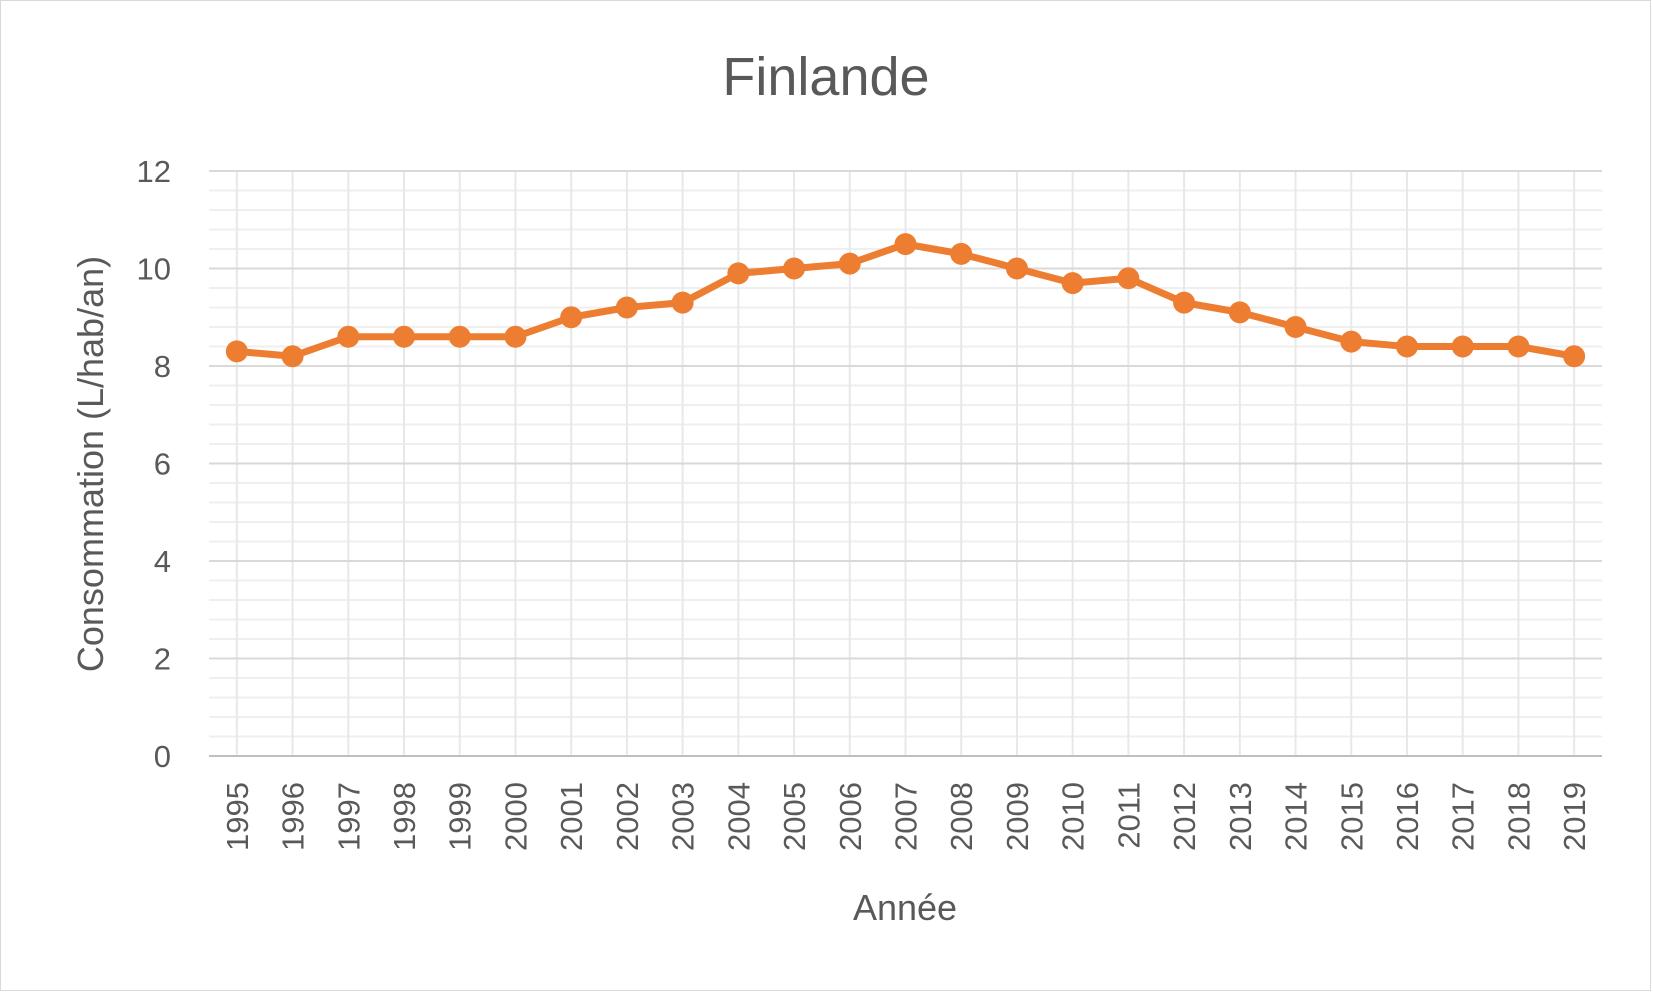 The height and width of the screenshot is (997, 1653). I want to click on y-tick-label: 8, so click(162, 366).